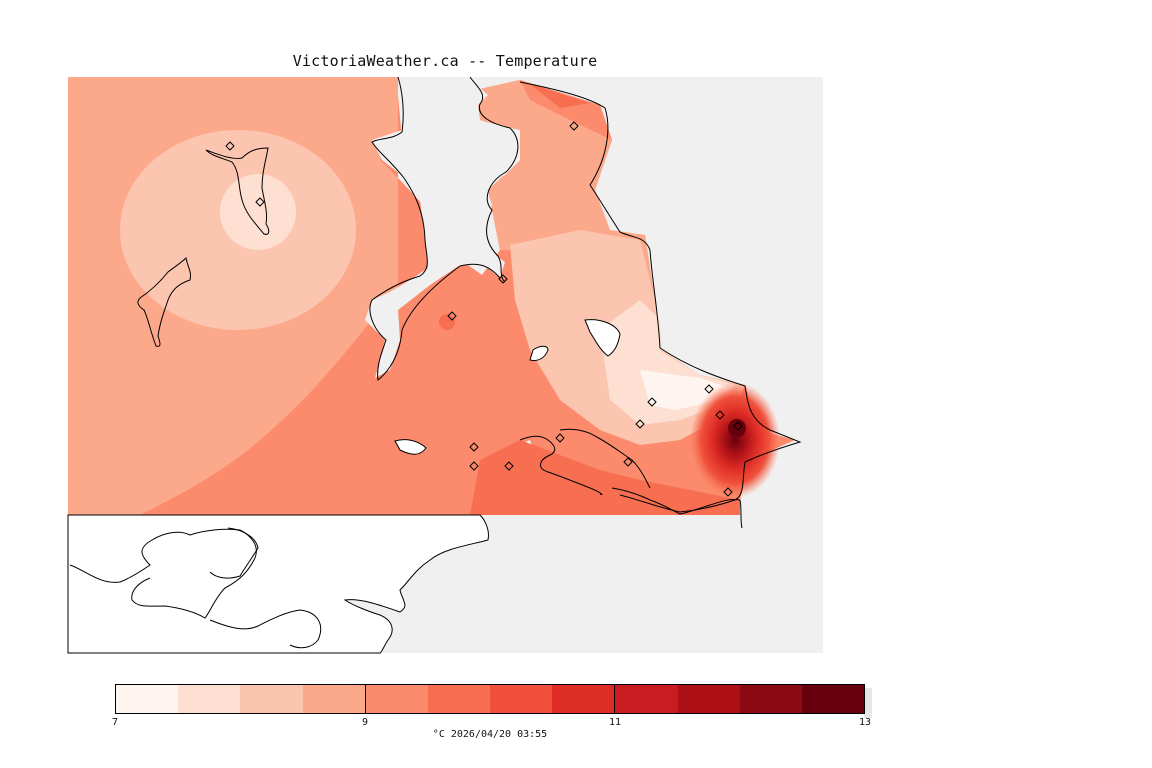 Image resolution: width=1152 pixels, height=768 pixels. I want to click on legend-shadow, so click(868, 703).